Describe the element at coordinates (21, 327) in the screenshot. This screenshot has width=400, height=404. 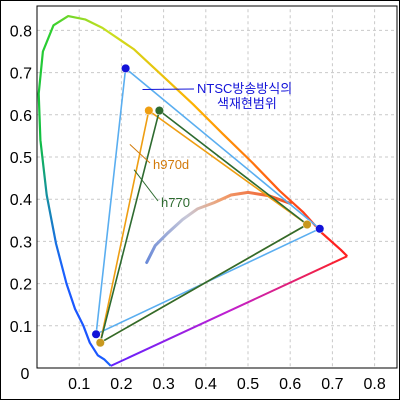
I see `y-tick-label: 0.1` at that location.